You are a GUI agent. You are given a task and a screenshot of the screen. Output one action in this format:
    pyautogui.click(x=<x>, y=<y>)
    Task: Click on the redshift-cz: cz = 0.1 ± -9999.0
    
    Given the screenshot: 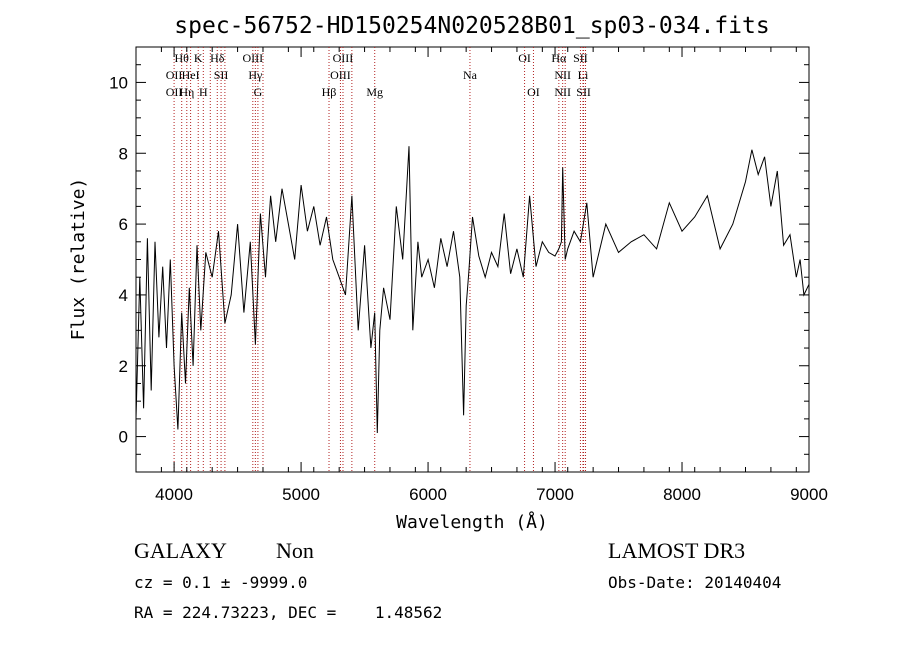 What is the action you would take?
    pyautogui.click(x=221, y=582)
    